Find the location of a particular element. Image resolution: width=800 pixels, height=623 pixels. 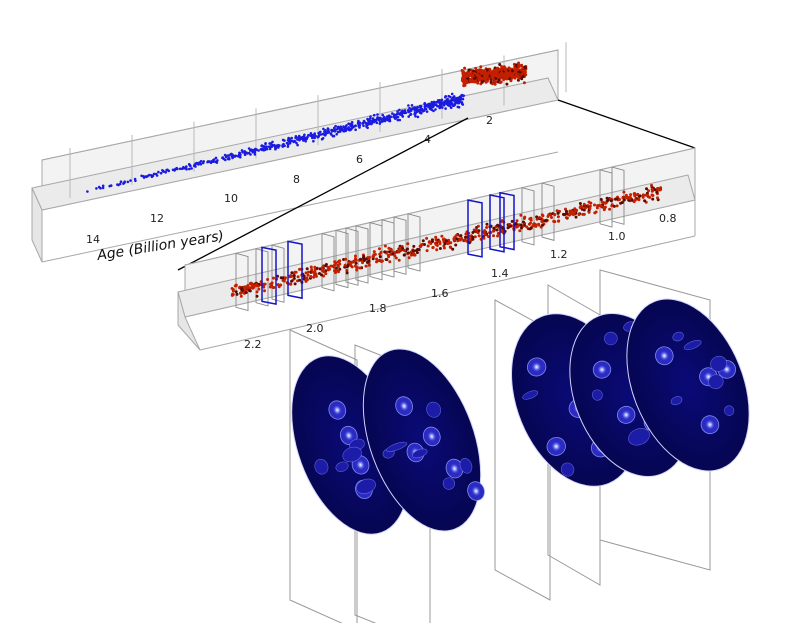

intensity-map-disk is located at coordinates (423, 440).